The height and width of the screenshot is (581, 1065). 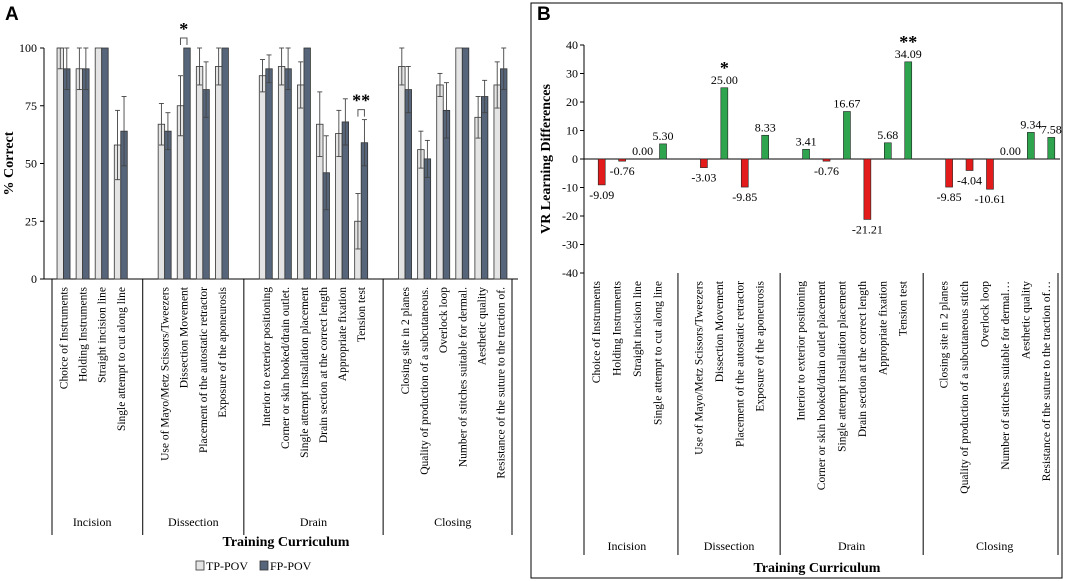 I want to click on y-tick-label: 20, so click(x=572, y=102).